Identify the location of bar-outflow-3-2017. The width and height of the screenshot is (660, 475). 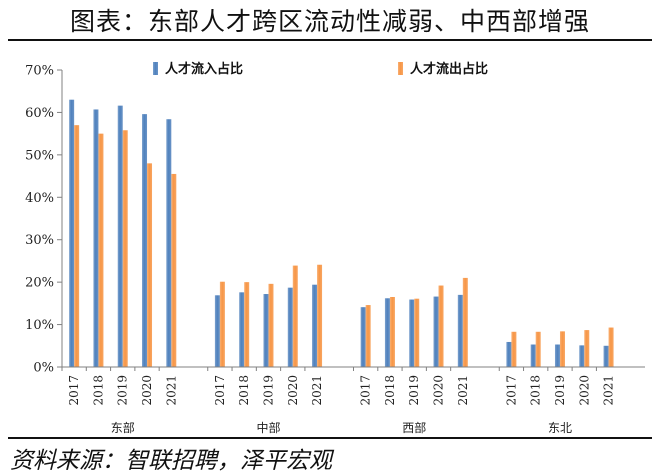
(368, 336).